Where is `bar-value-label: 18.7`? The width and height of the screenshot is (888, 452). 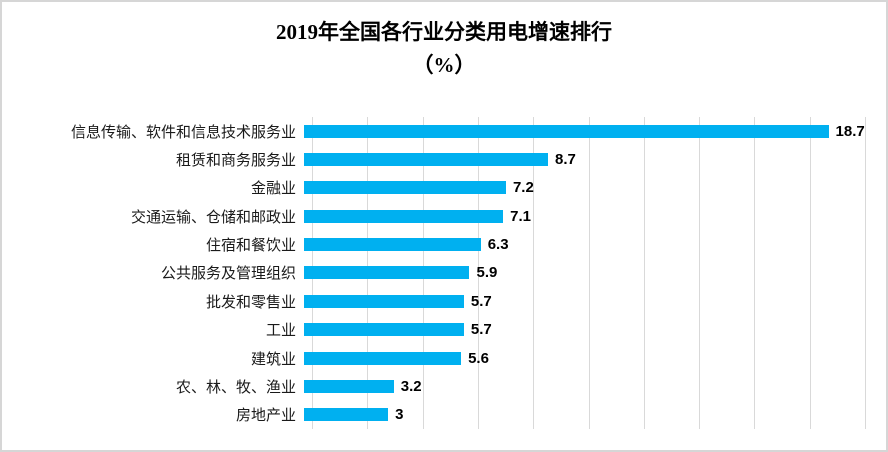 bar-value-label: 18.7 is located at coordinates (850, 131).